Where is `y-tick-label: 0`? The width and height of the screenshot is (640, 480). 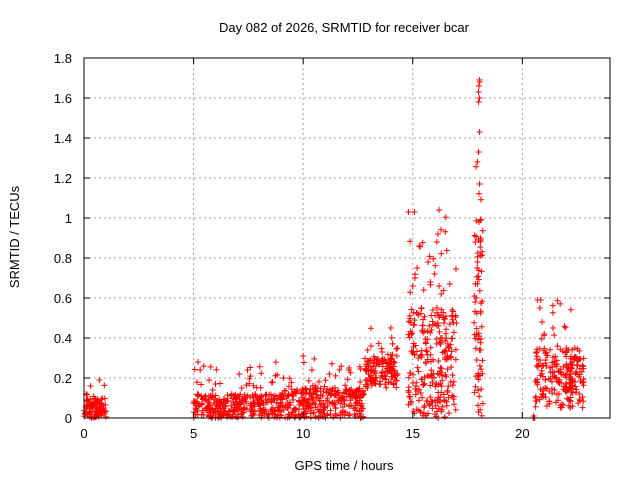
y-tick-label: 0 is located at coordinates (68, 418).